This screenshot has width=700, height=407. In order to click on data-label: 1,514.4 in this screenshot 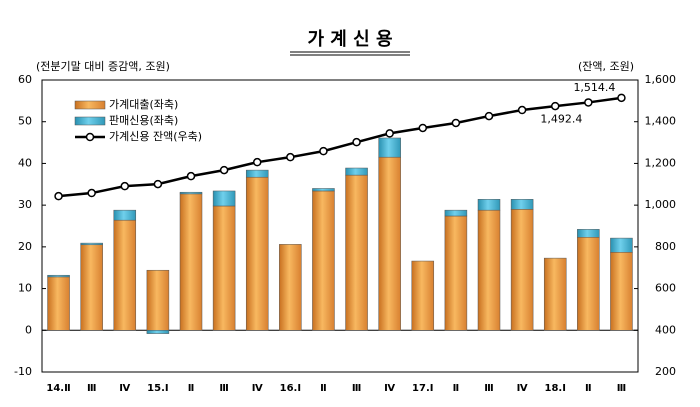, I will do `click(594, 87)`.